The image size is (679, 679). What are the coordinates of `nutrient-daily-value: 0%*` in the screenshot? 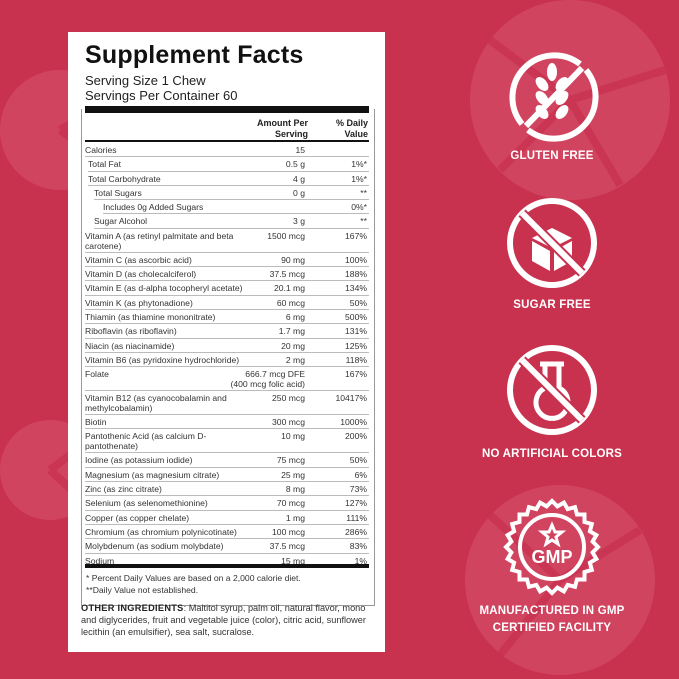 It's located at (359, 207).